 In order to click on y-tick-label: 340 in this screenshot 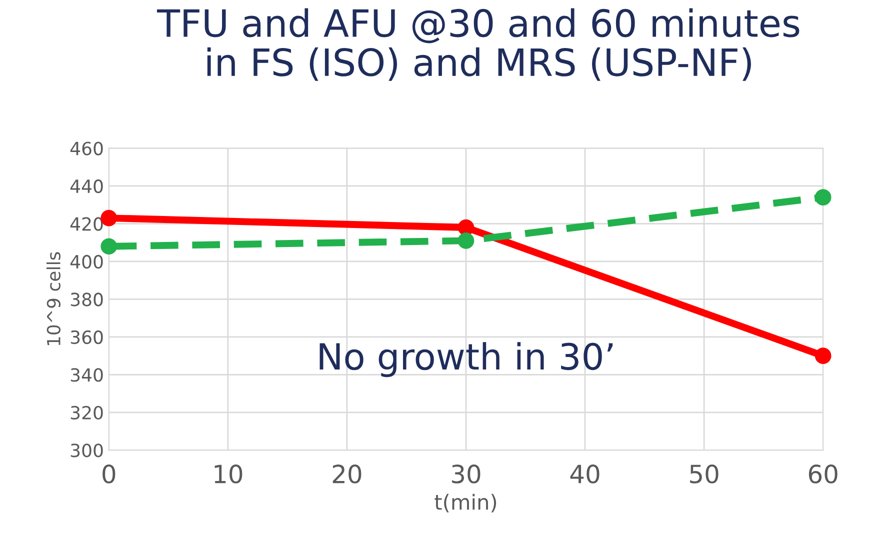, I will do `click(86, 375)`.